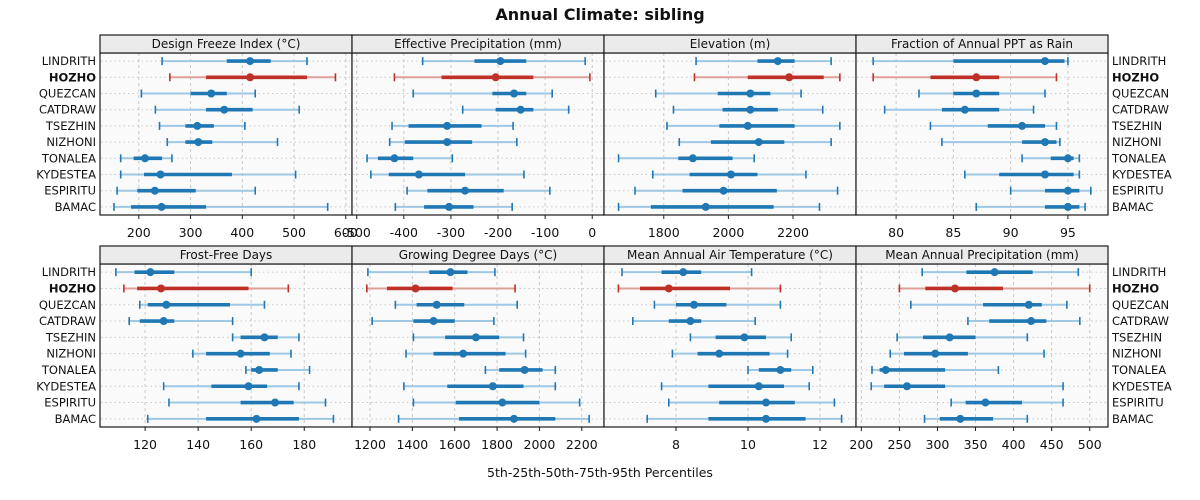  I want to click on x-tick-label: 12, so click(820, 444).